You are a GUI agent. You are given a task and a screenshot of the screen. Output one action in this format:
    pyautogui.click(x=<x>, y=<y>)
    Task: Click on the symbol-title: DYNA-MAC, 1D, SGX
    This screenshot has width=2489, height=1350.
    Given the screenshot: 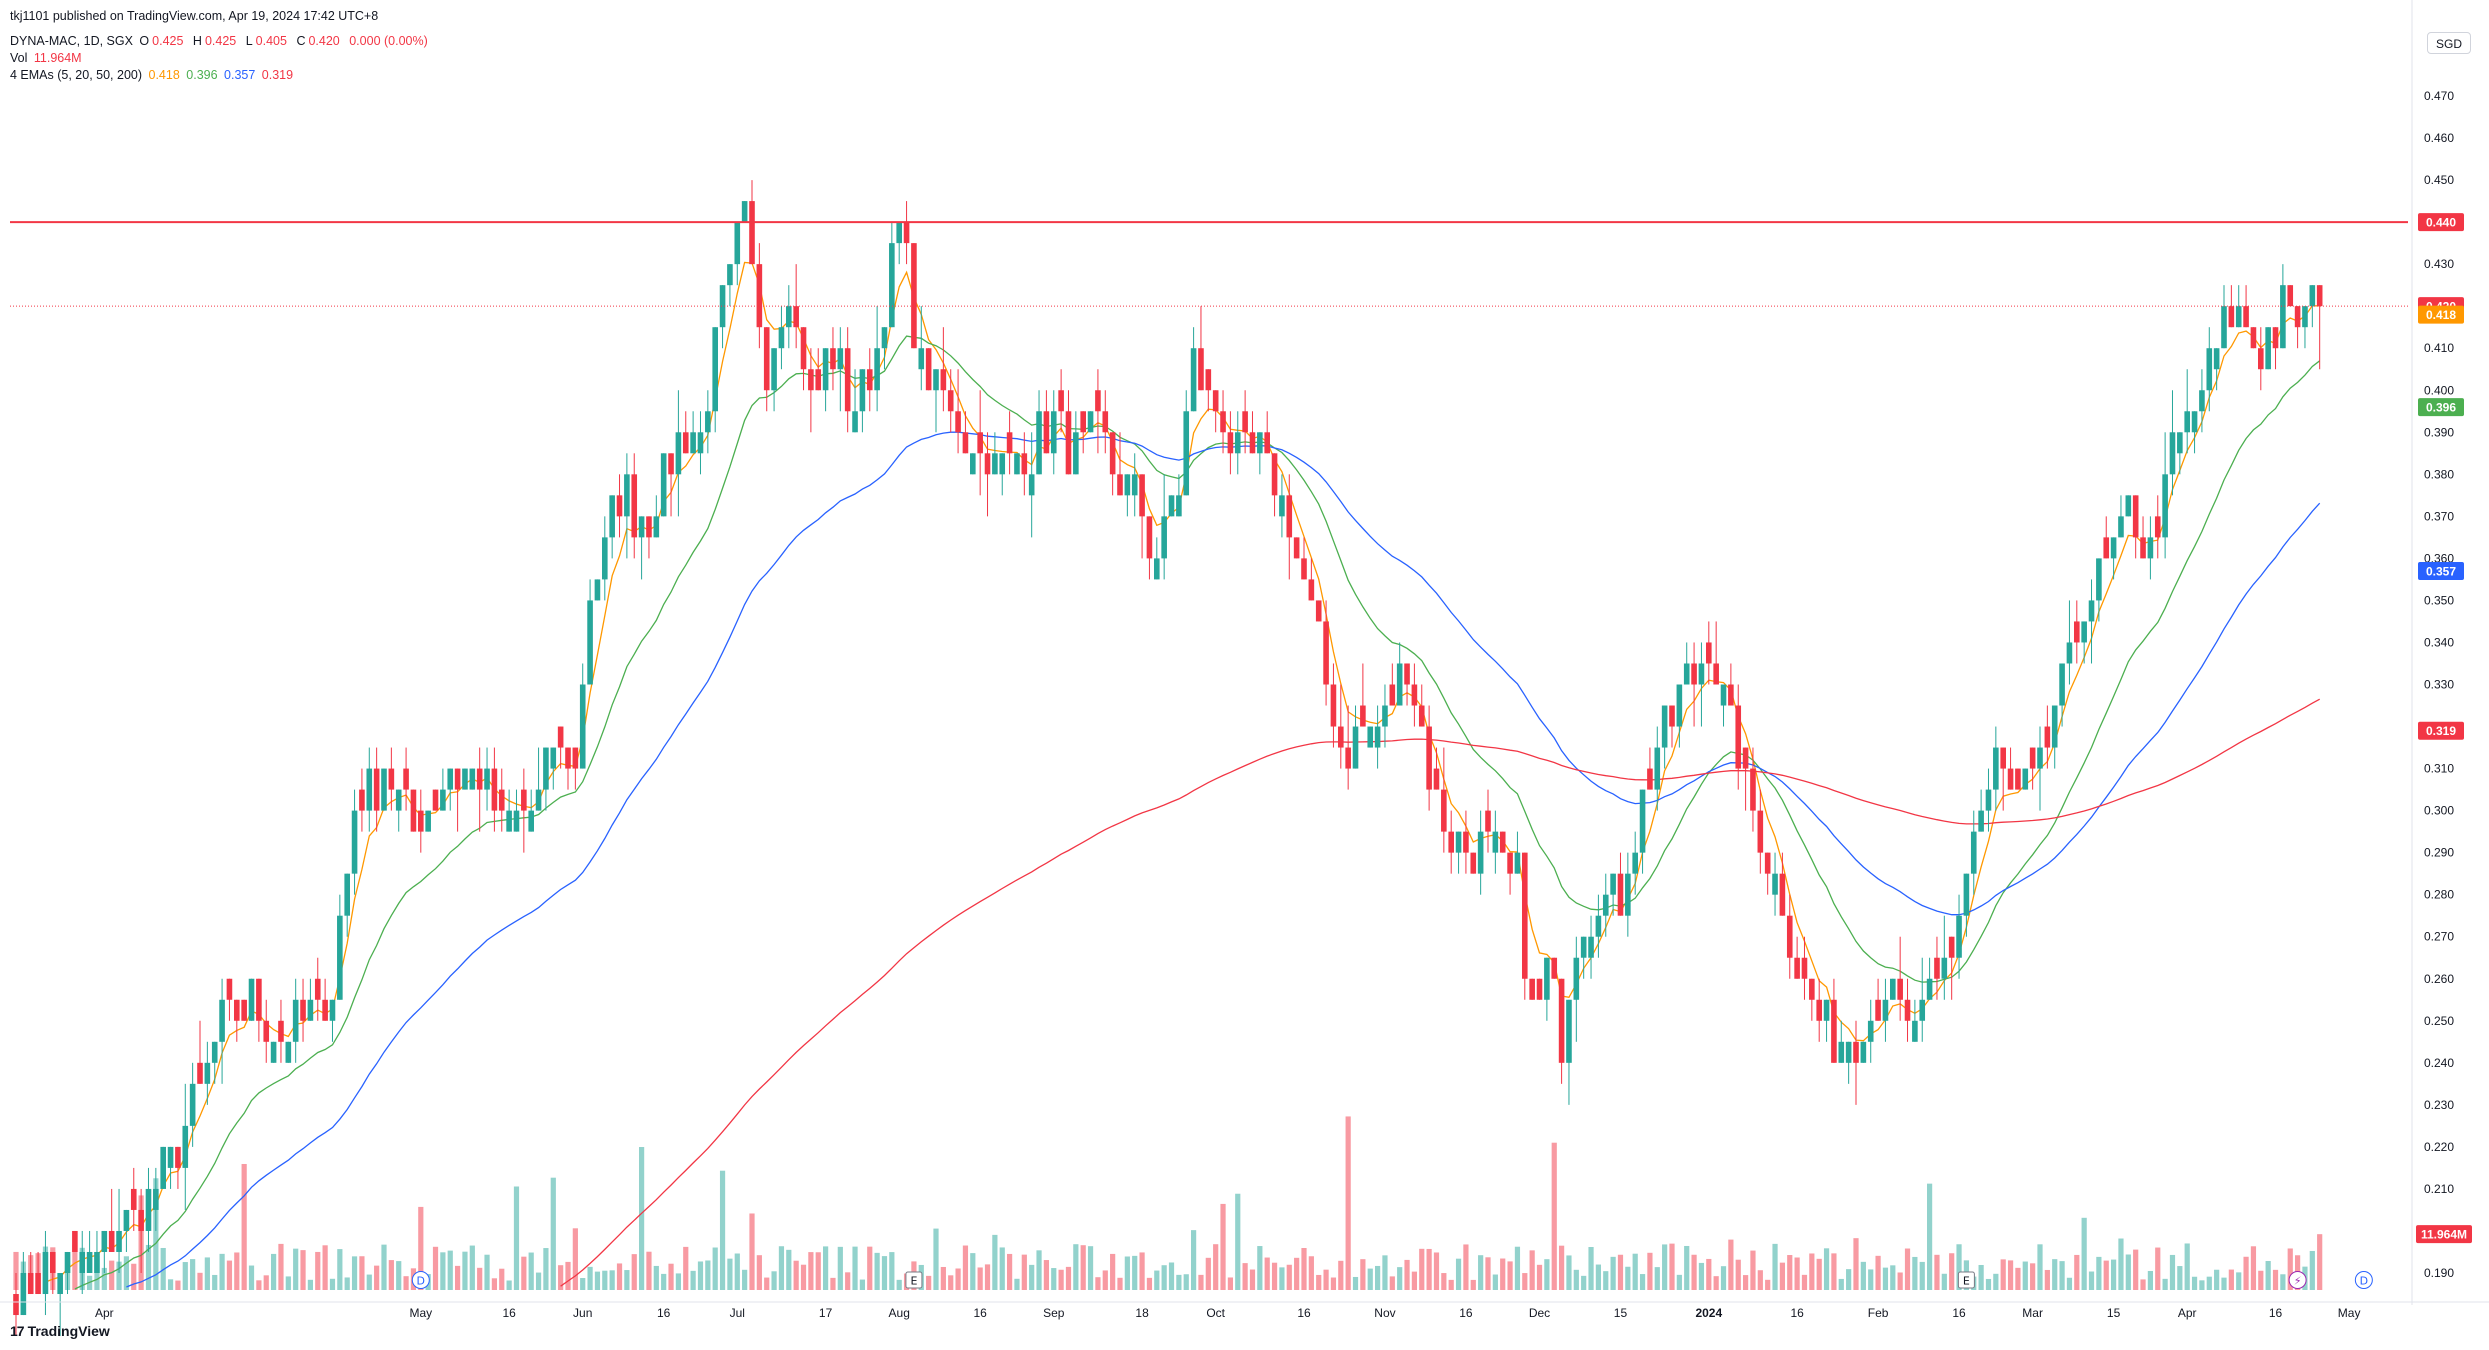 What is the action you would take?
    pyautogui.click(x=71, y=41)
    